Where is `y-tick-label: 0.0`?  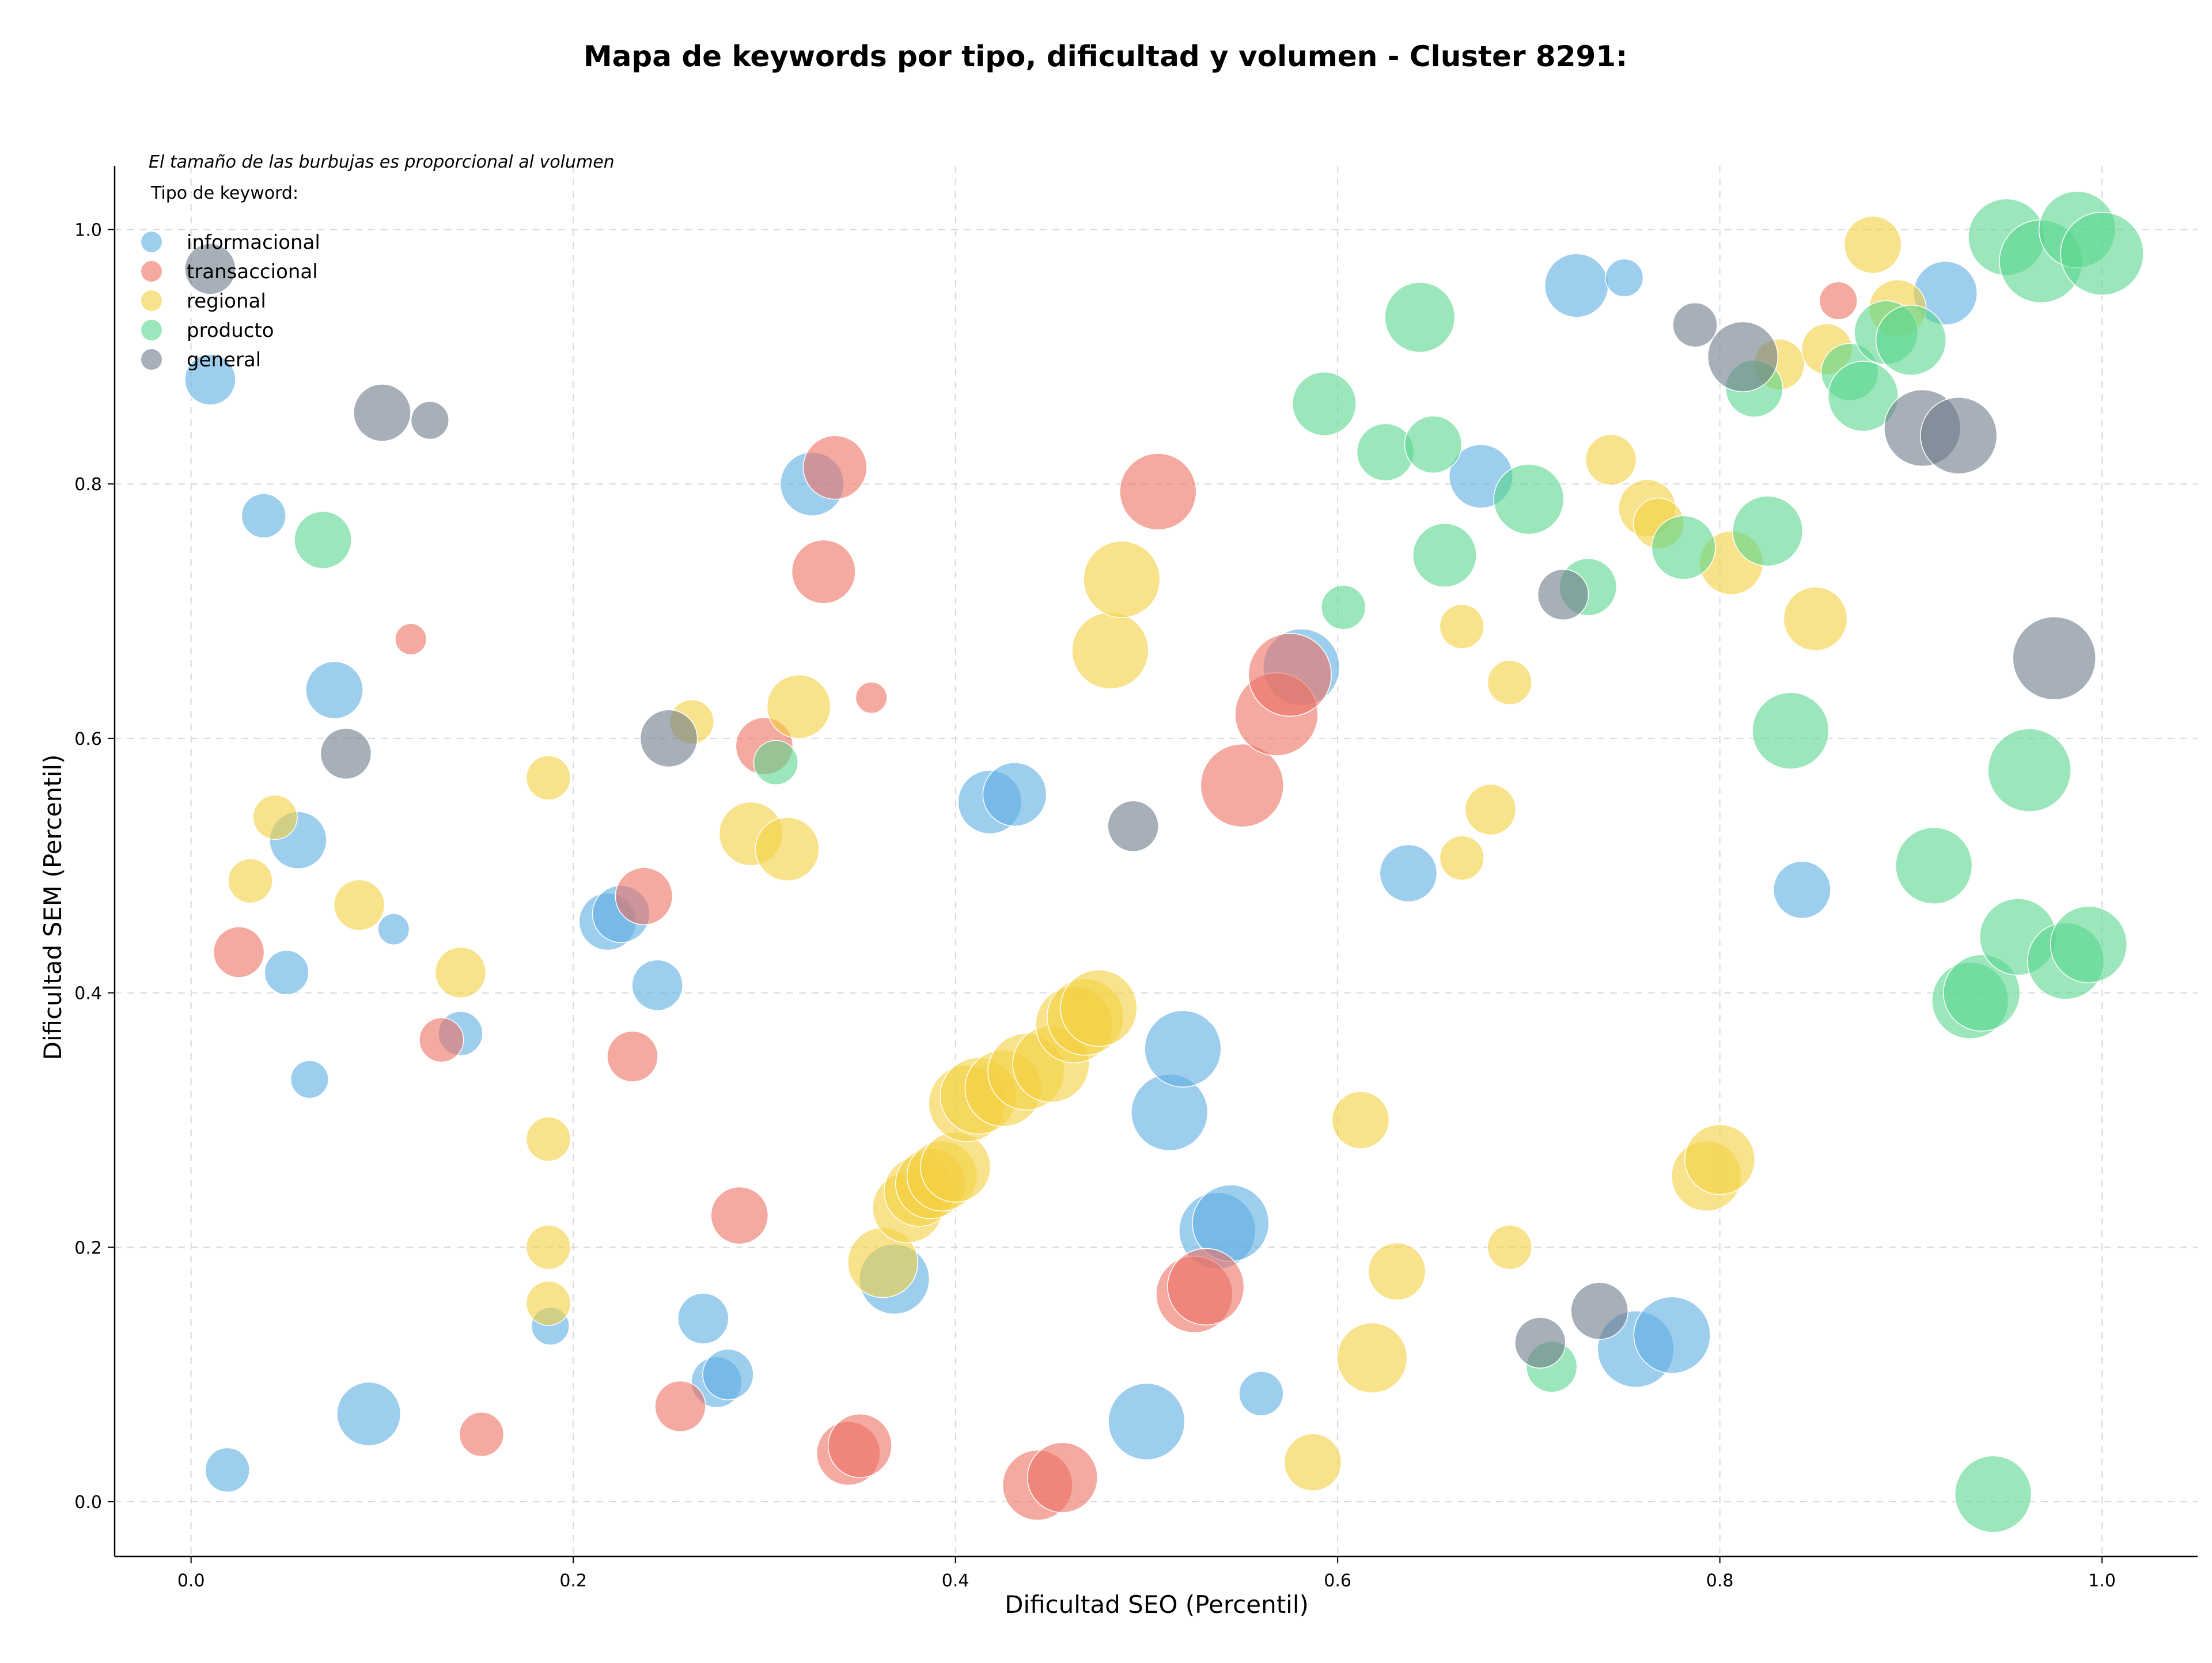
y-tick-label: 0.0 is located at coordinates (88, 1502).